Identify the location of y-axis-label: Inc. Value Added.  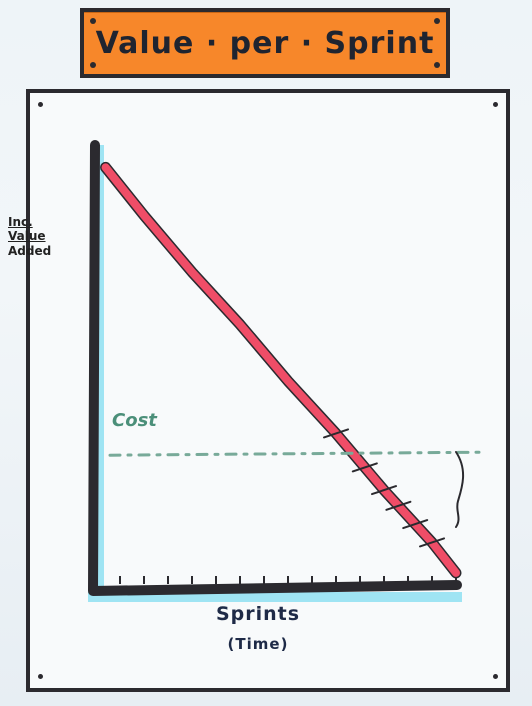
(44, 236).